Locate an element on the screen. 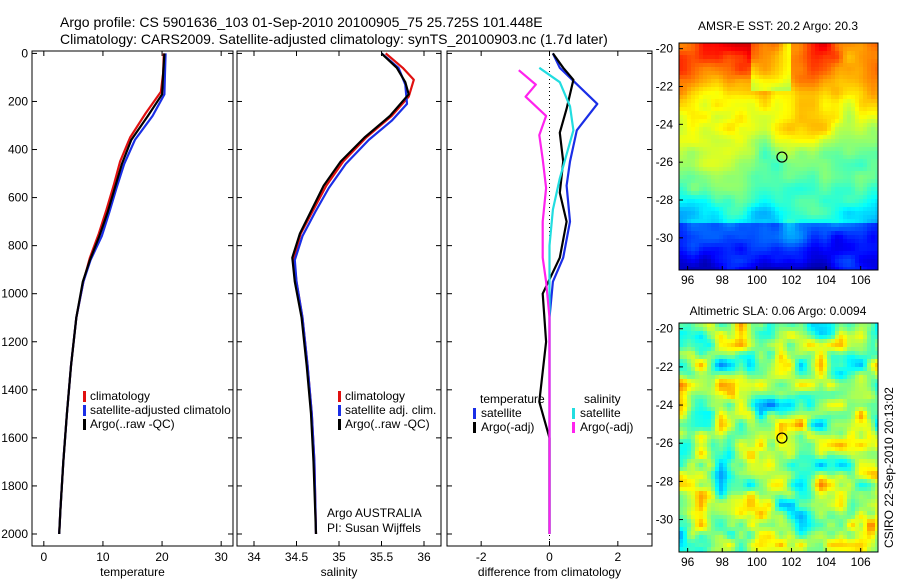 The height and width of the screenshot is (580, 900). depth-ytick-label: 0 is located at coordinates (24, 53).